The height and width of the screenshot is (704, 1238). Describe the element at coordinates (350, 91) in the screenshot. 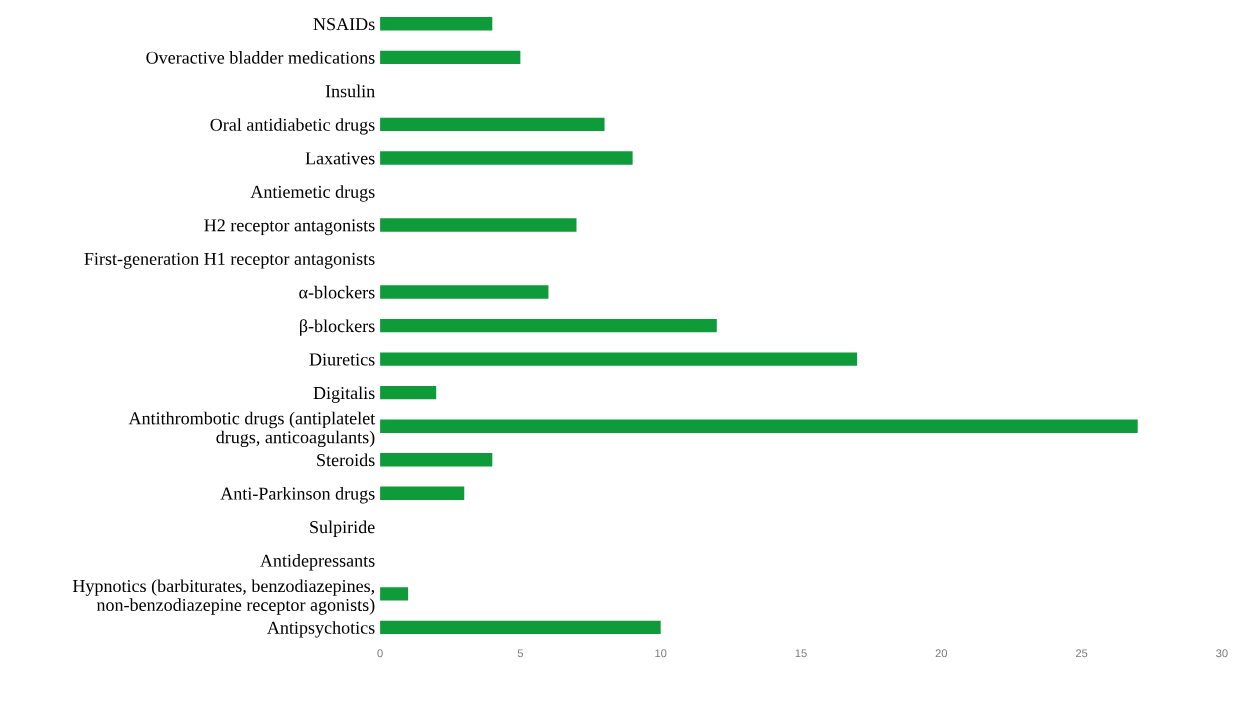

I see `y-tick-label: Insulin` at that location.